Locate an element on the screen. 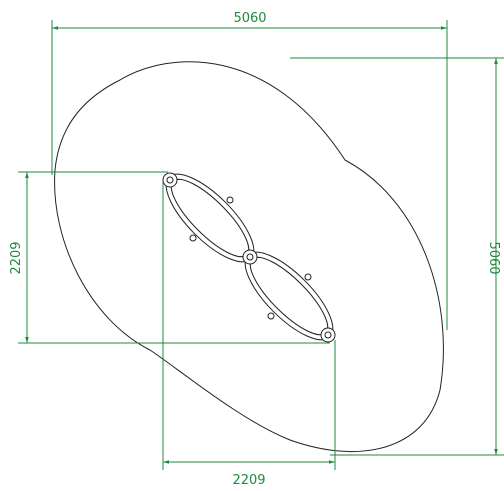 The width and height of the screenshot is (504, 491). lattice is located at coordinates (249, 257).